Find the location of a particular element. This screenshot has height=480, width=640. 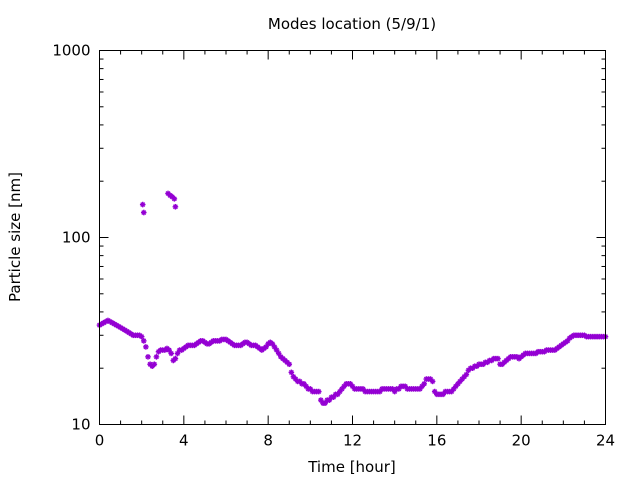

y-axis-label: Particle size [nm] is located at coordinates (15, 237).